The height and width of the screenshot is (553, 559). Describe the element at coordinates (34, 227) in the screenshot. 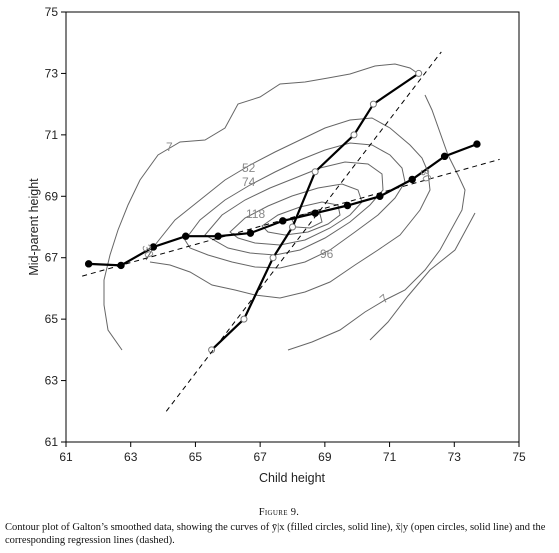

I see `y-axis-title: Mid-parent height` at that location.